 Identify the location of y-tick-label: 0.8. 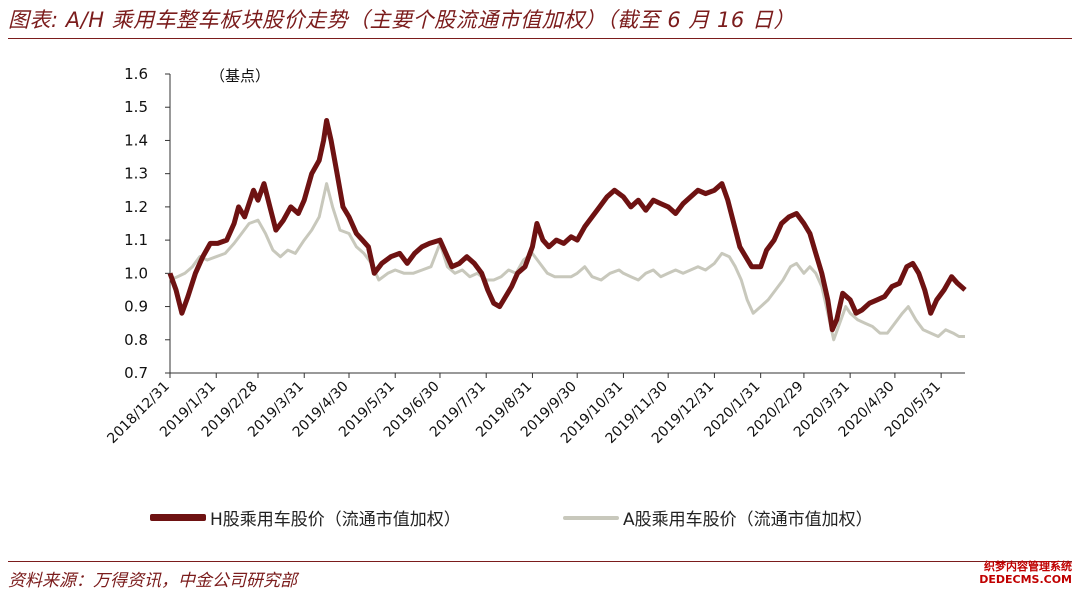
(136, 340).